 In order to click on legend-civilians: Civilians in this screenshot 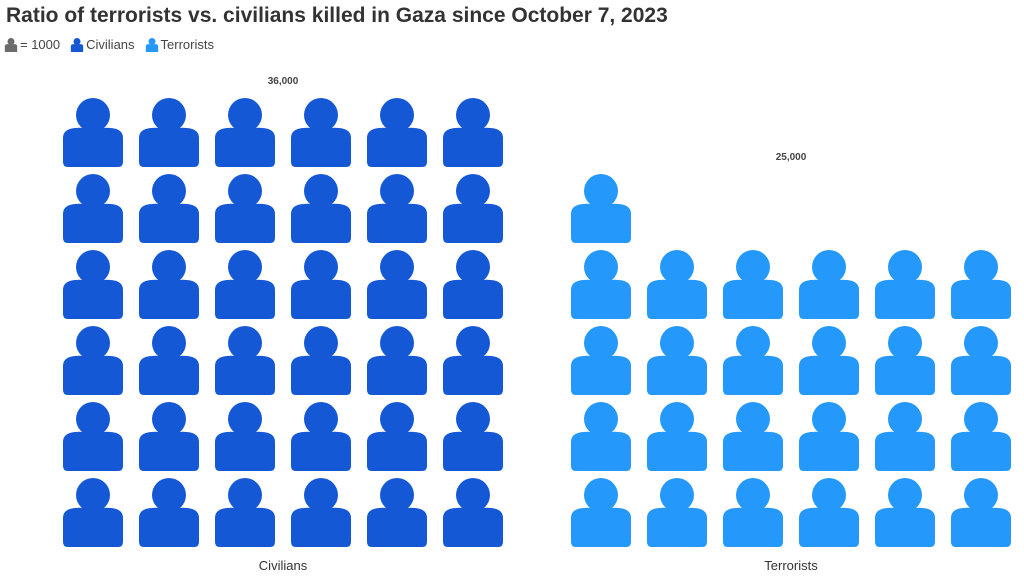, I will do `click(102, 44)`.